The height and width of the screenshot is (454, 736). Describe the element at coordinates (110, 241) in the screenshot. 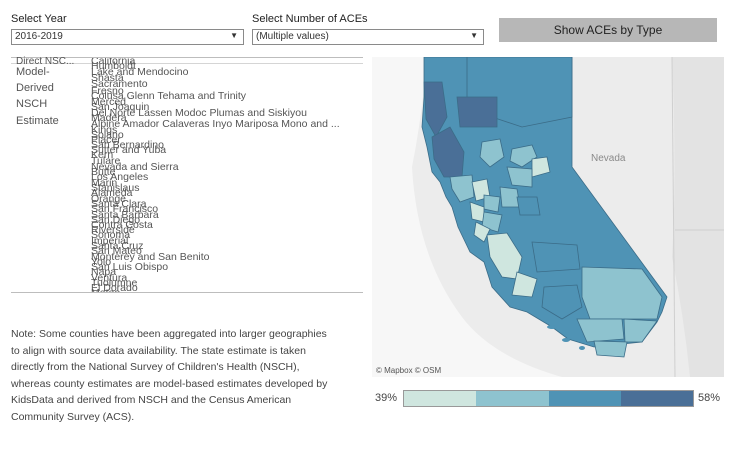

I see `county-name-item: Imperial` at that location.